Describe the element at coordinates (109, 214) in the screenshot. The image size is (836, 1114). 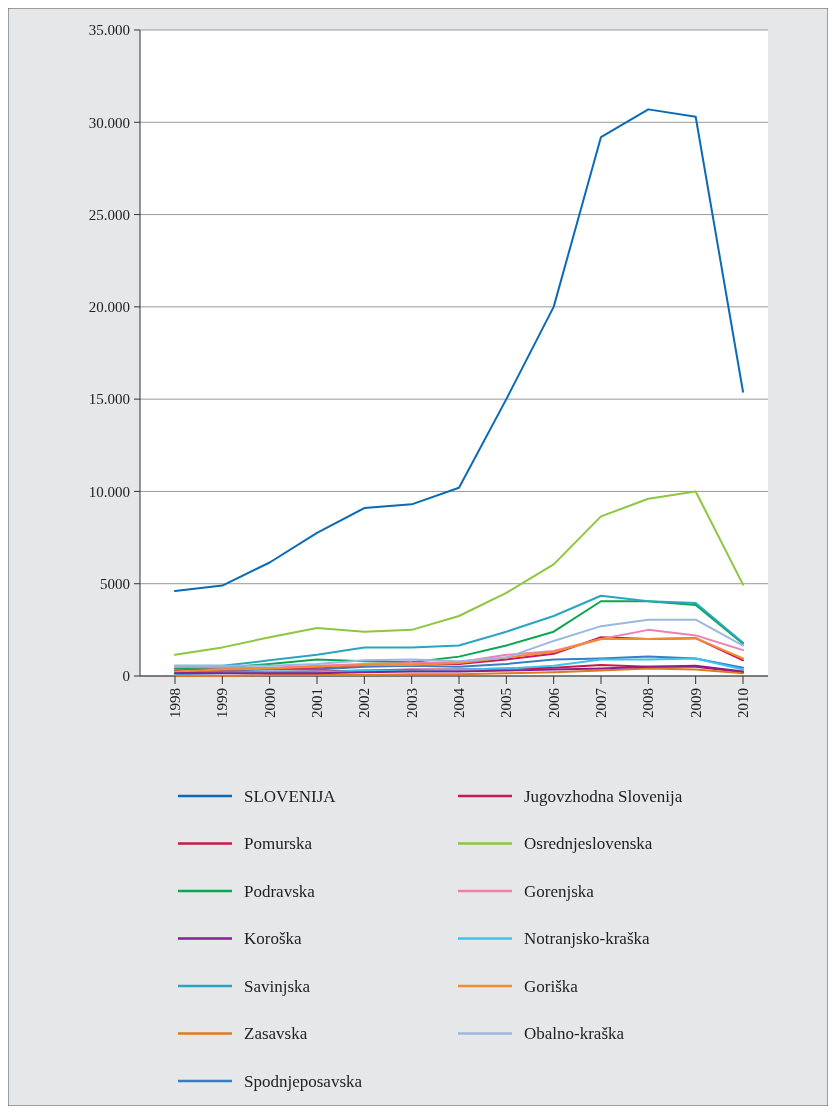
I see `y-tick-label: 25.000` at that location.